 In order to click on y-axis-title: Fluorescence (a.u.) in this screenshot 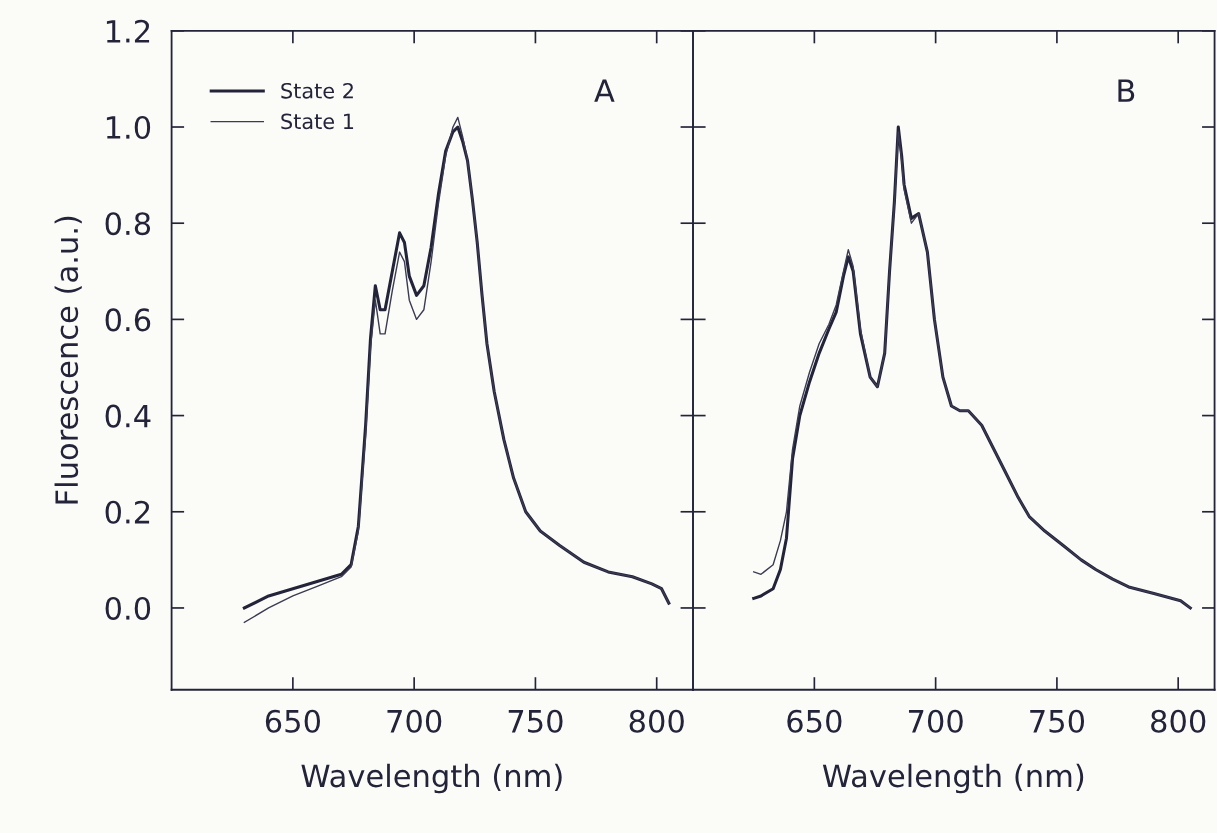, I will do `click(68, 360)`.